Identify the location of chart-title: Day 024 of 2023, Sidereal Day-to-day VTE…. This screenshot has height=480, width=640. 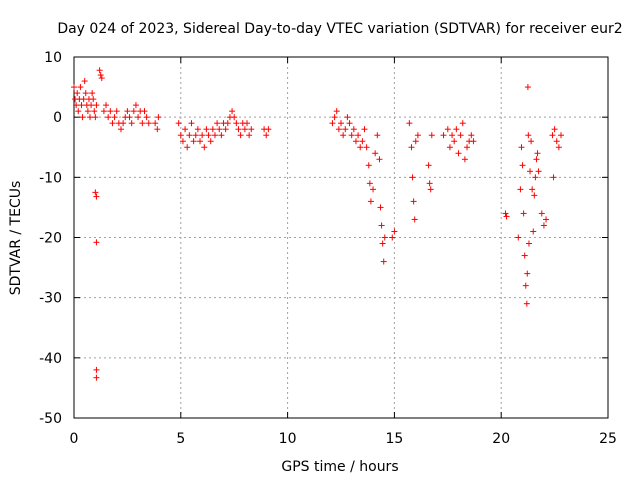
(339, 29).